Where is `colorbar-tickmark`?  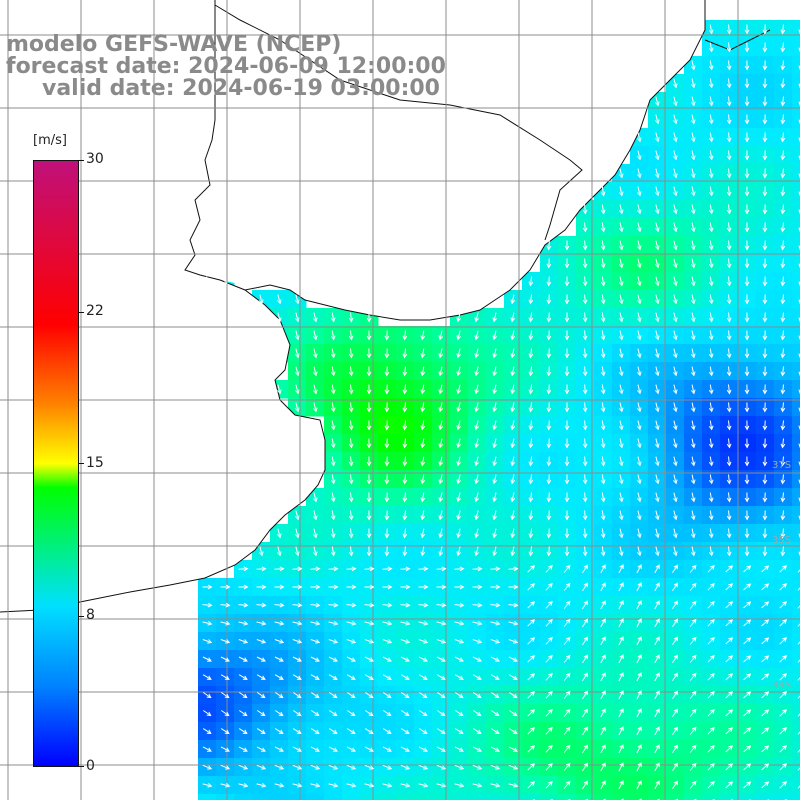 colorbar-tickmark is located at coordinates (81, 312).